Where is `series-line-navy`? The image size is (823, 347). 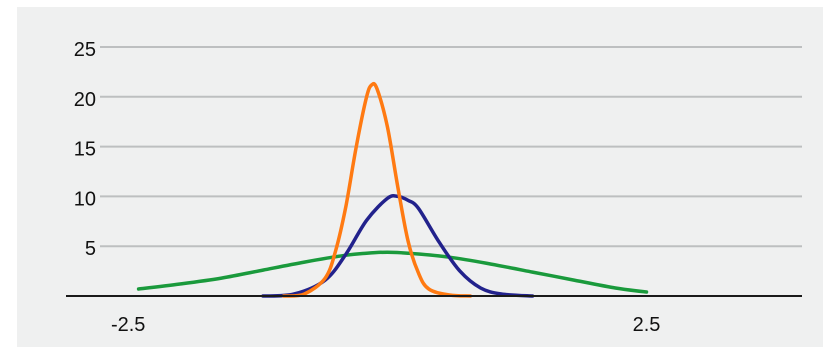 series-line-navy is located at coordinates (398, 246).